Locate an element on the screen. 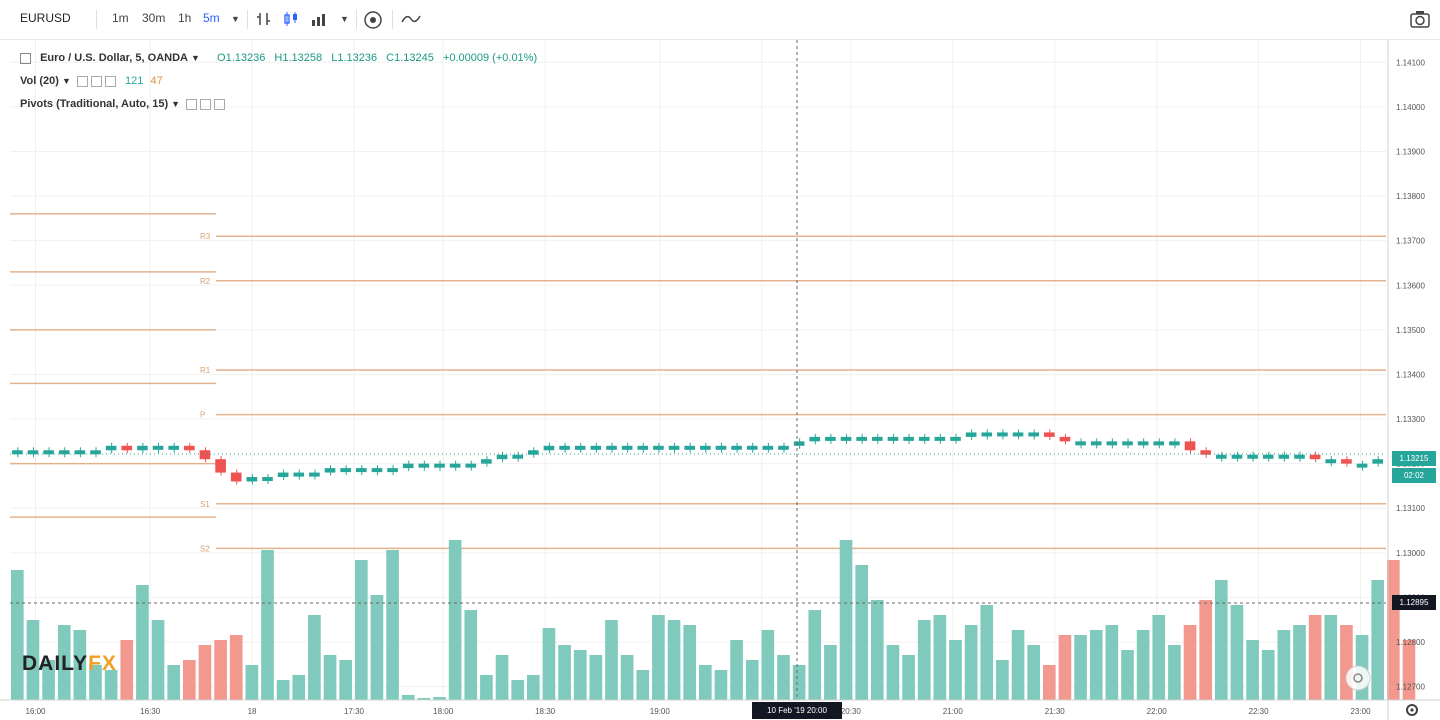 This screenshot has width=1440, height=720. bar-chart-icon is located at coordinates (264, 19).